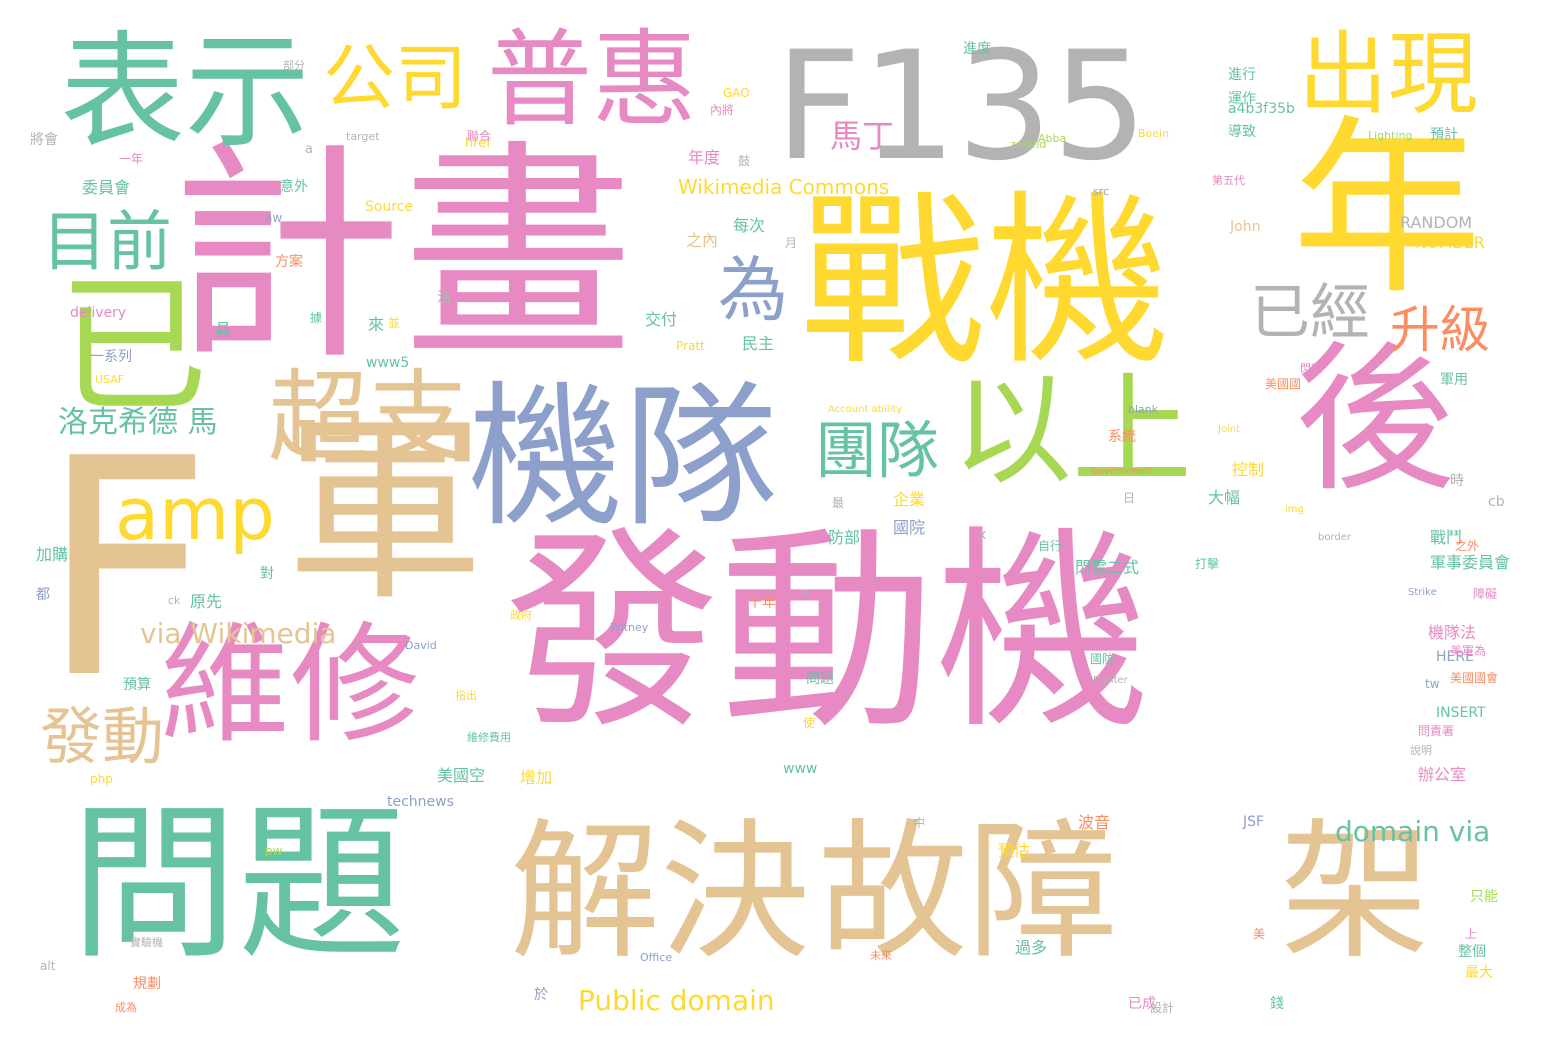  Describe the element at coordinates (704, 157) in the screenshot. I see `word: 年度` at that location.